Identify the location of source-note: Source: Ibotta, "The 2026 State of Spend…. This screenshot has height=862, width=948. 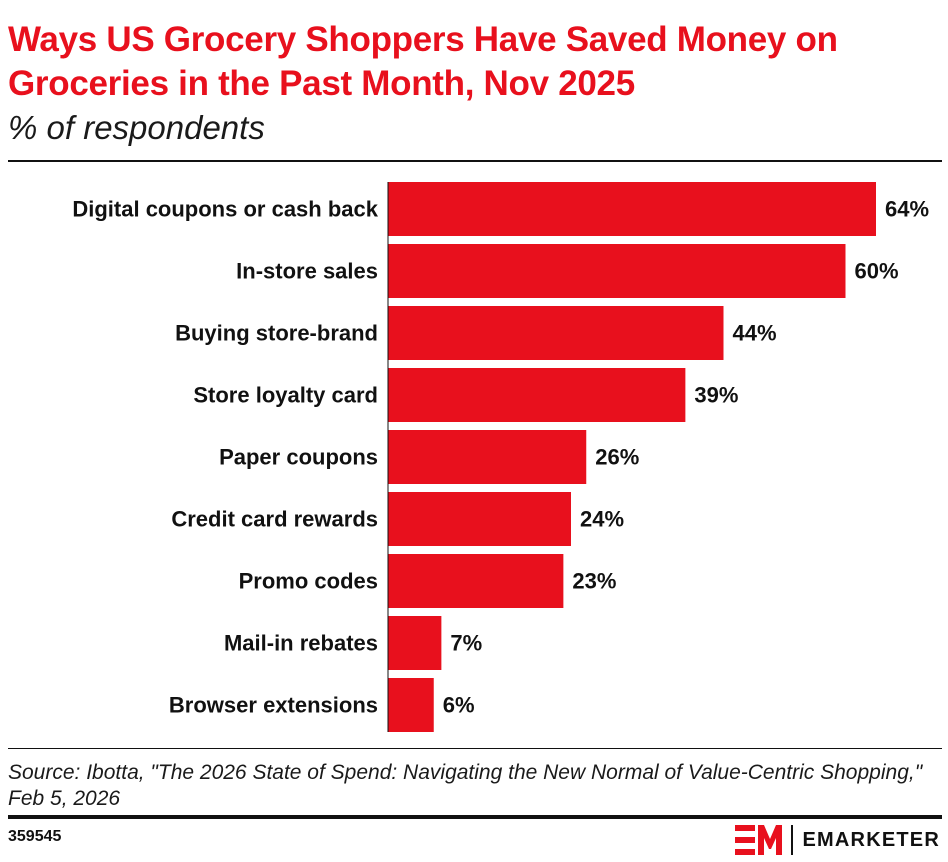
(465, 785).